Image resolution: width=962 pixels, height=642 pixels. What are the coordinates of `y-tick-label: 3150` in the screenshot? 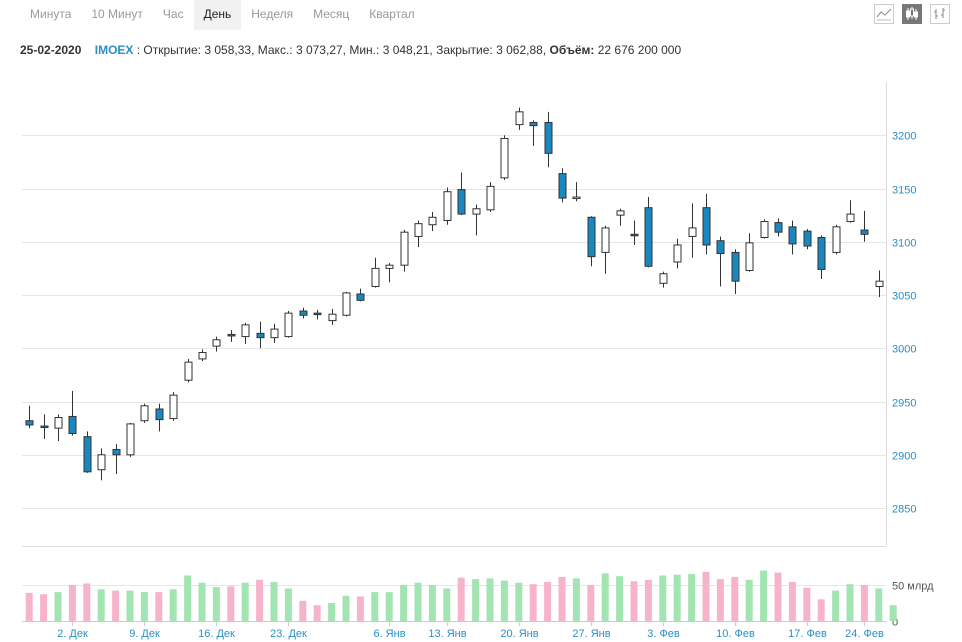 It's located at (904, 191).